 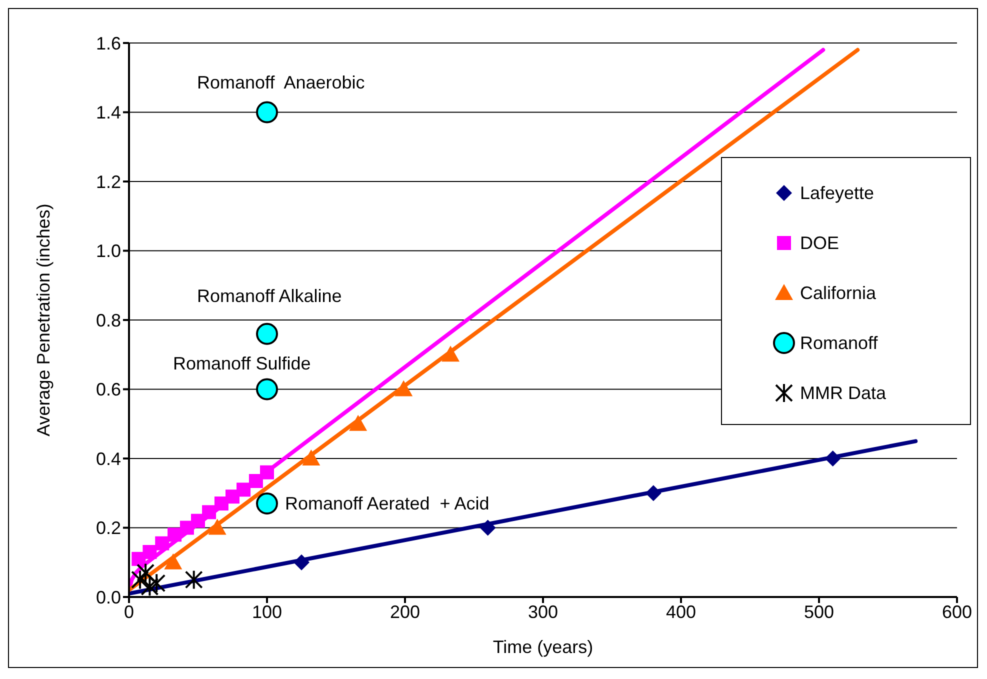 I want to click on y-tick-label: 0.0, so click(x=108, y=597).